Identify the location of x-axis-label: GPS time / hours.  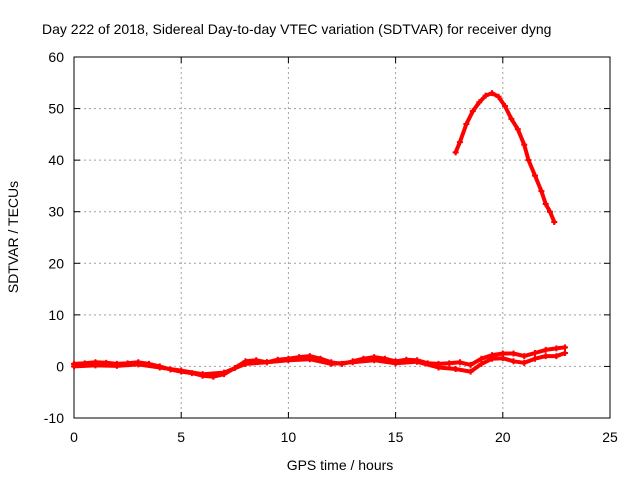
(340, 465).